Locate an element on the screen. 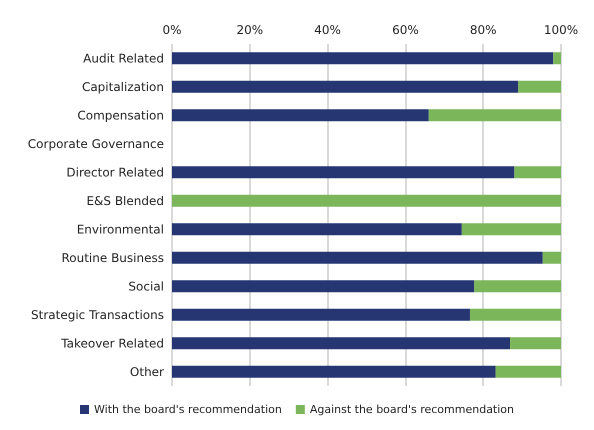  y-tick-label: E&S Blended is located at coordinates (125, 201).